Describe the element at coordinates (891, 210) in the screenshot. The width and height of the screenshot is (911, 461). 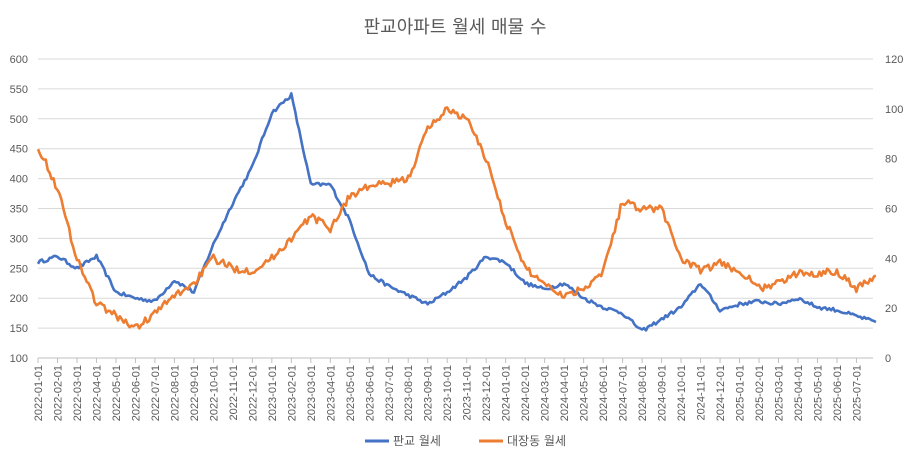
I see `y-right-tick-label: 60` at that location.